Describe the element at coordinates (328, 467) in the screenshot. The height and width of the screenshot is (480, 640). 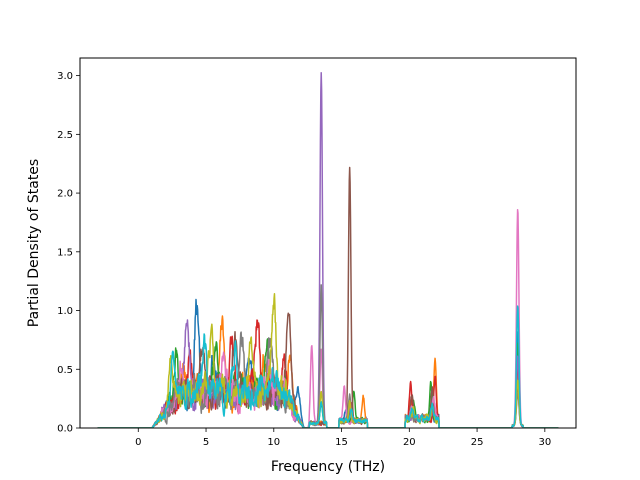
I see `x-axis-title: Frequency (THz)` at that location.